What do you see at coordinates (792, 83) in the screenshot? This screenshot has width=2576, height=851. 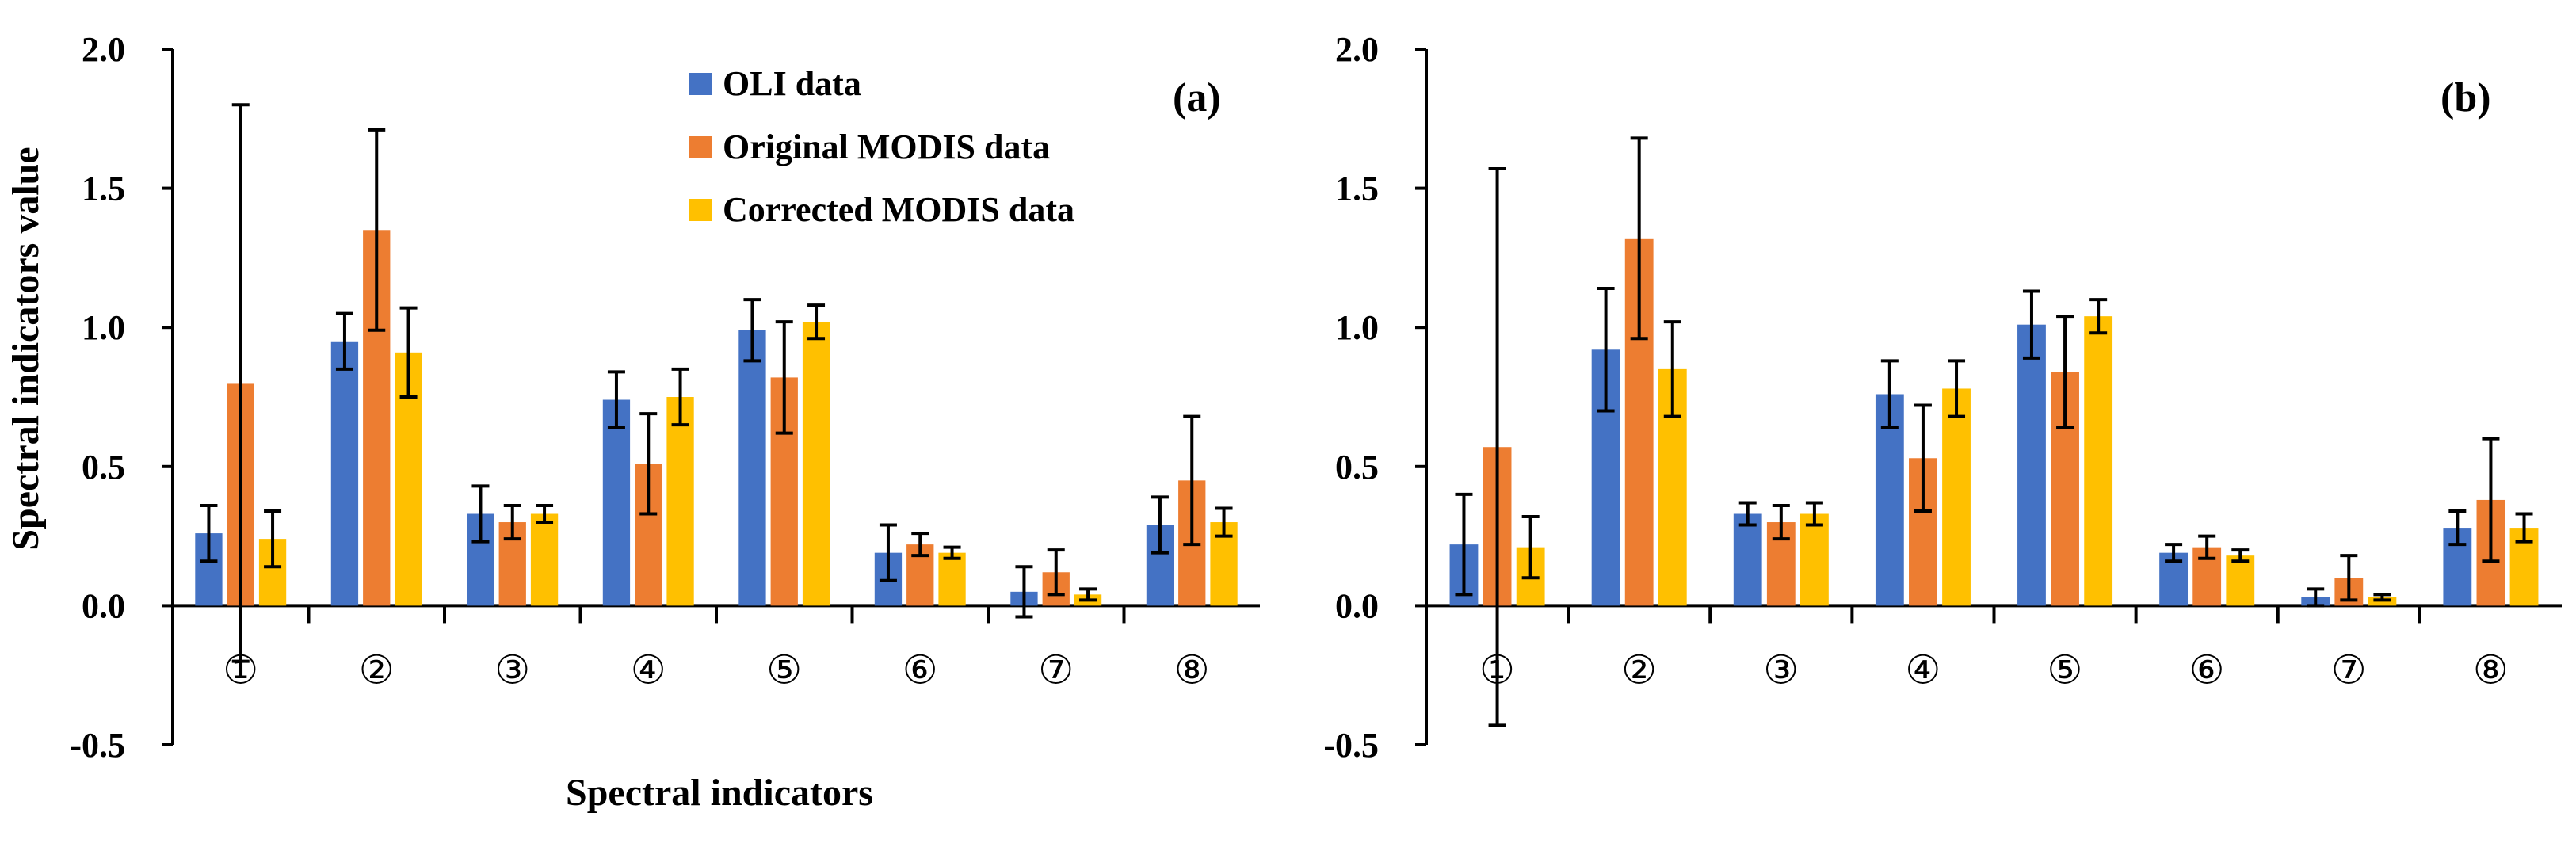 I see `legend-label-oli: OLI data` at bounding box center [792, 83].